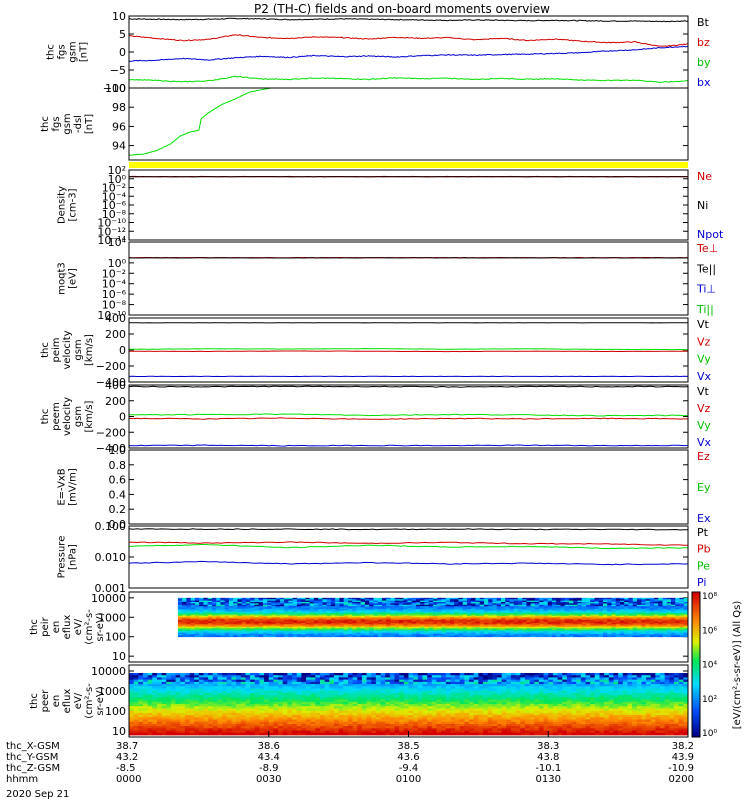  I want to click on panel-fgs: 10 5 0 −5 −10 thc fgs gsm [nT] Bt bz by bx, so click(378, 52).